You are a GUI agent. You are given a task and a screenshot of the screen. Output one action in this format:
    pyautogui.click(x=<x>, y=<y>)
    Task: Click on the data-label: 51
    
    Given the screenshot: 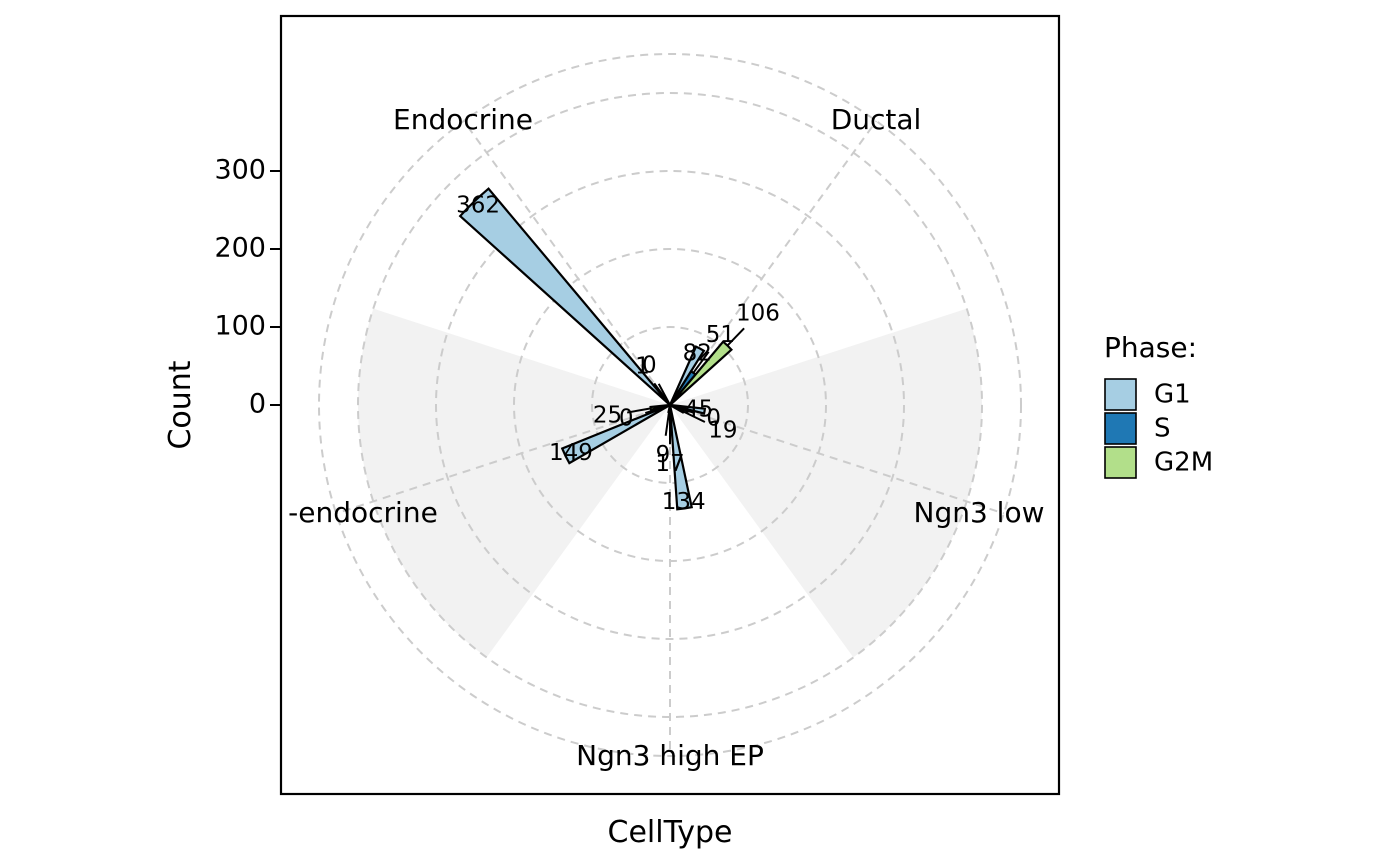 What is the action you would take?
    pyautogui.click(x=720, y=335)
    